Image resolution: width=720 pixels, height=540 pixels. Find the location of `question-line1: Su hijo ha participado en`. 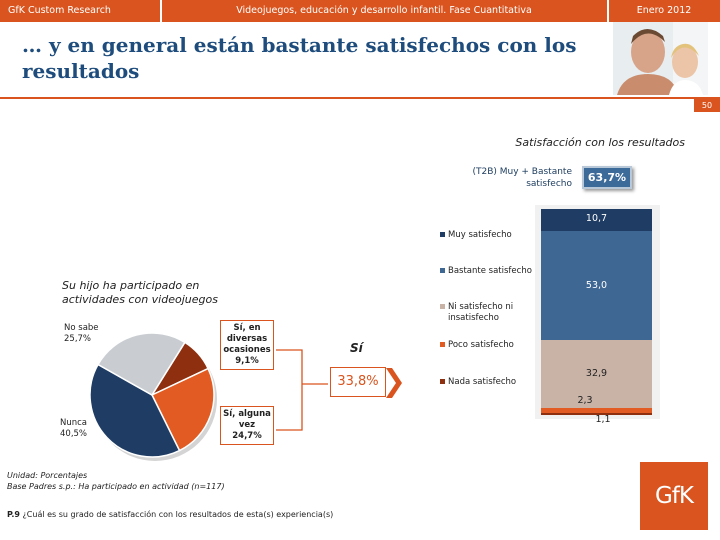

question-line1: Su hijo ha participado en is located at coordinates (131, 285).